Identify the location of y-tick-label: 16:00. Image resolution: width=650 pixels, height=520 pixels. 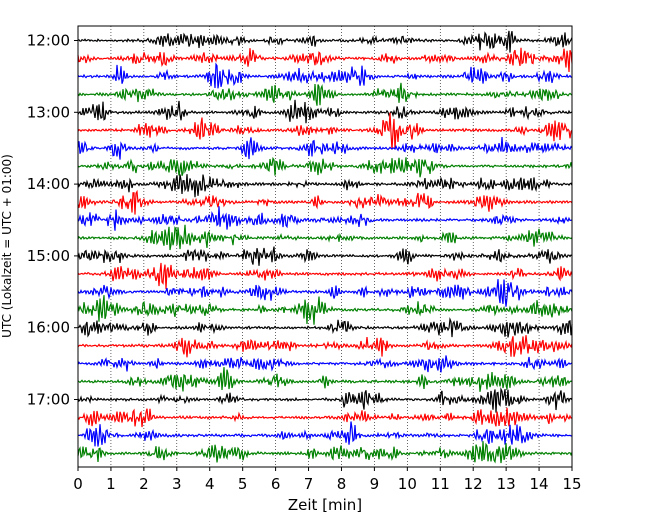
(48, 328).